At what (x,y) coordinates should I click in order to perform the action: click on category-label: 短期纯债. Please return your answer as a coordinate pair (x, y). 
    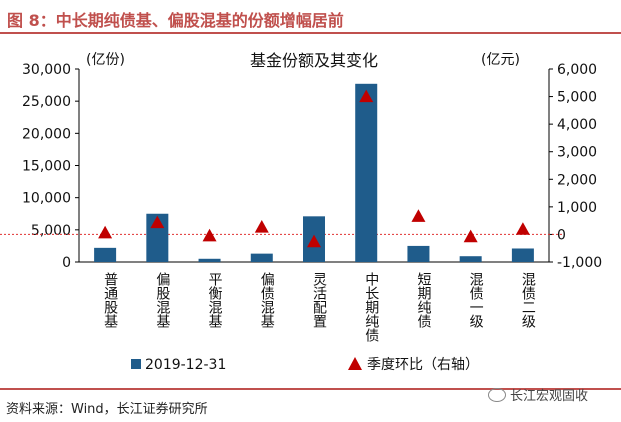
    Looking at the image, I should click on (423, 300).